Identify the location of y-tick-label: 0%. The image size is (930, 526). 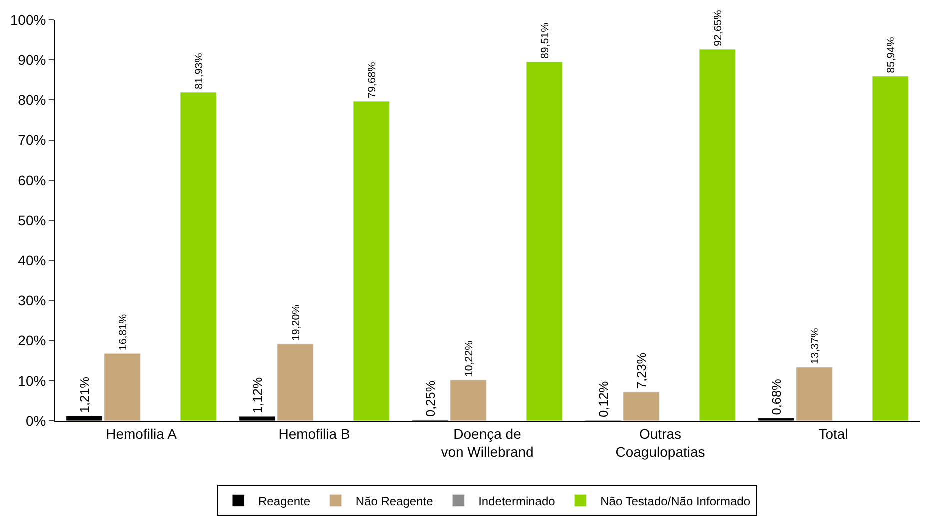
(36, 420).